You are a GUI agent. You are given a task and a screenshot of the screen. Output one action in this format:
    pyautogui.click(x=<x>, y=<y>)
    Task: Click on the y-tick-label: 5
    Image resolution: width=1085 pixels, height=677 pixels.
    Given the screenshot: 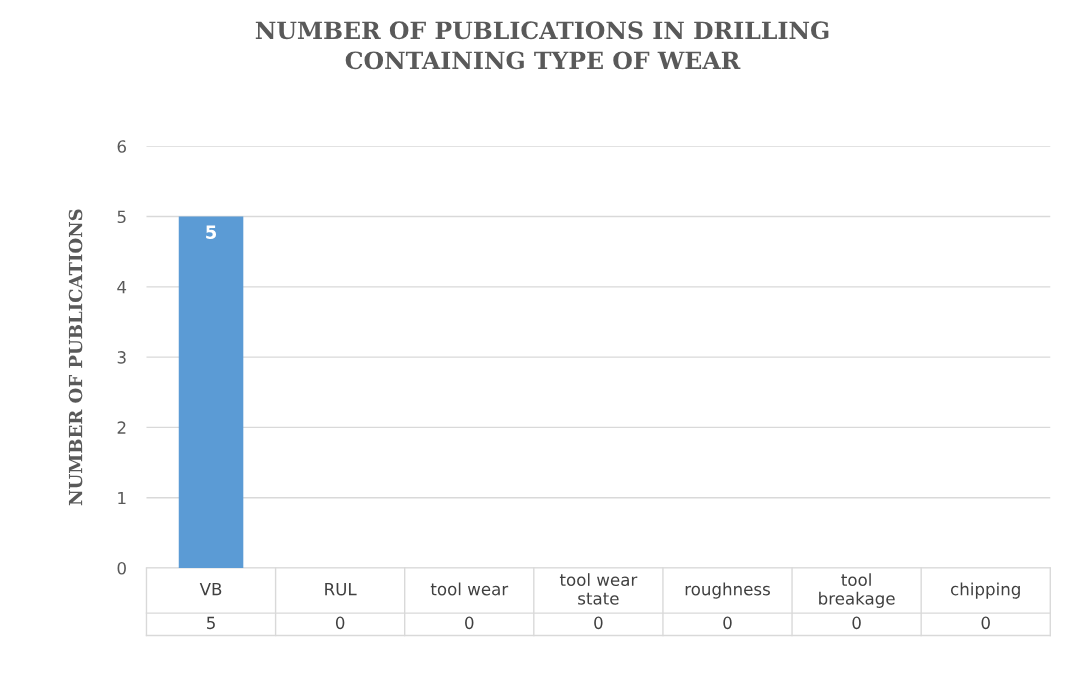 What is the action you would take?
    pyautogui.click(x=121, y=217)
    